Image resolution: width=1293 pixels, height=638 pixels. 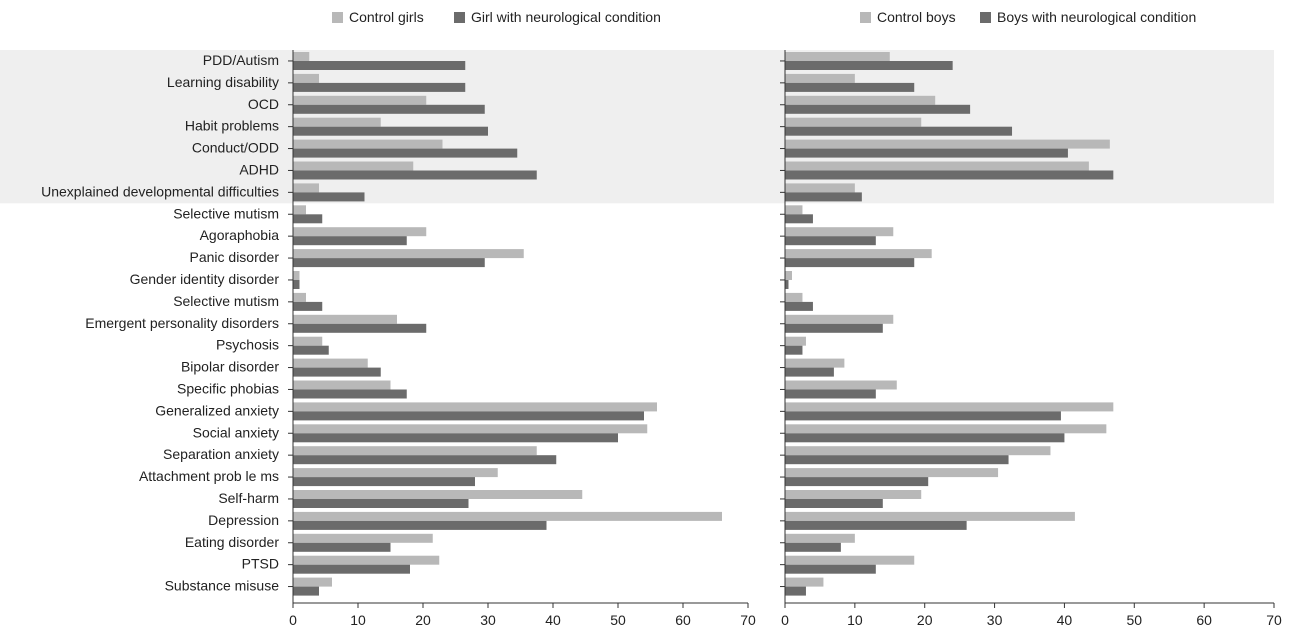 I want to click on category-label: Generalized anxiety, so click(x=217, y=410).